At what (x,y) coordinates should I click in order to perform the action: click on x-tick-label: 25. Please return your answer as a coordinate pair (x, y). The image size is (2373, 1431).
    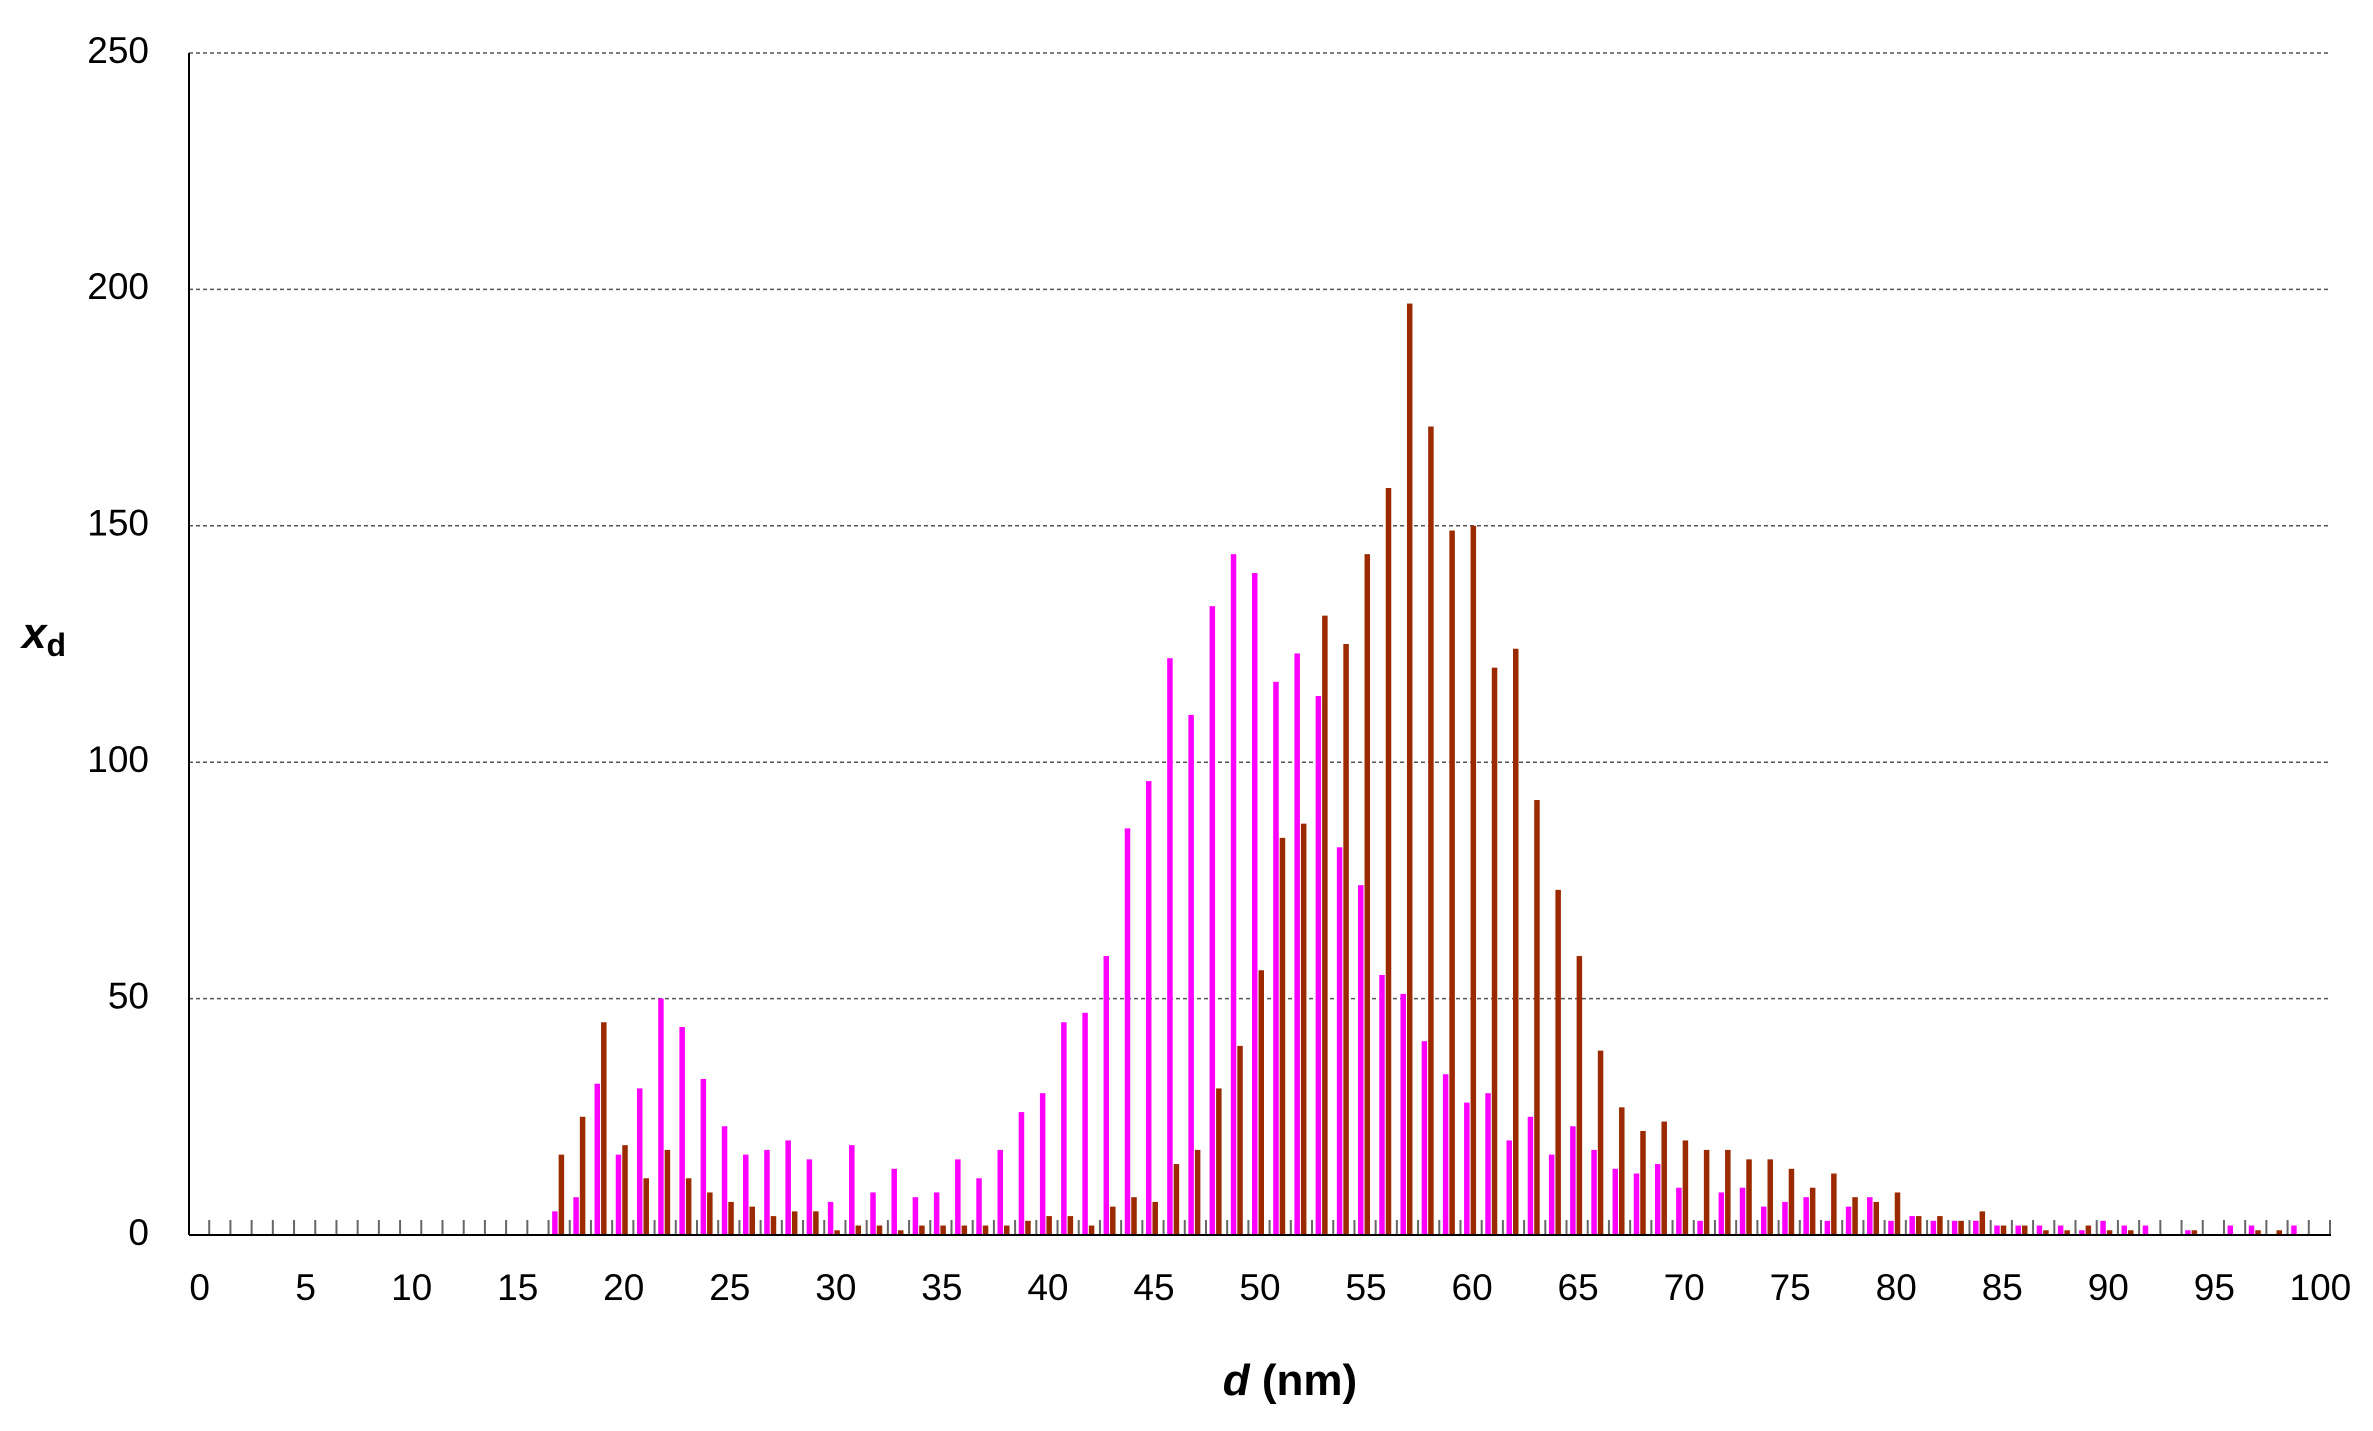
    Looking at the image, I should click on (729, 1287).